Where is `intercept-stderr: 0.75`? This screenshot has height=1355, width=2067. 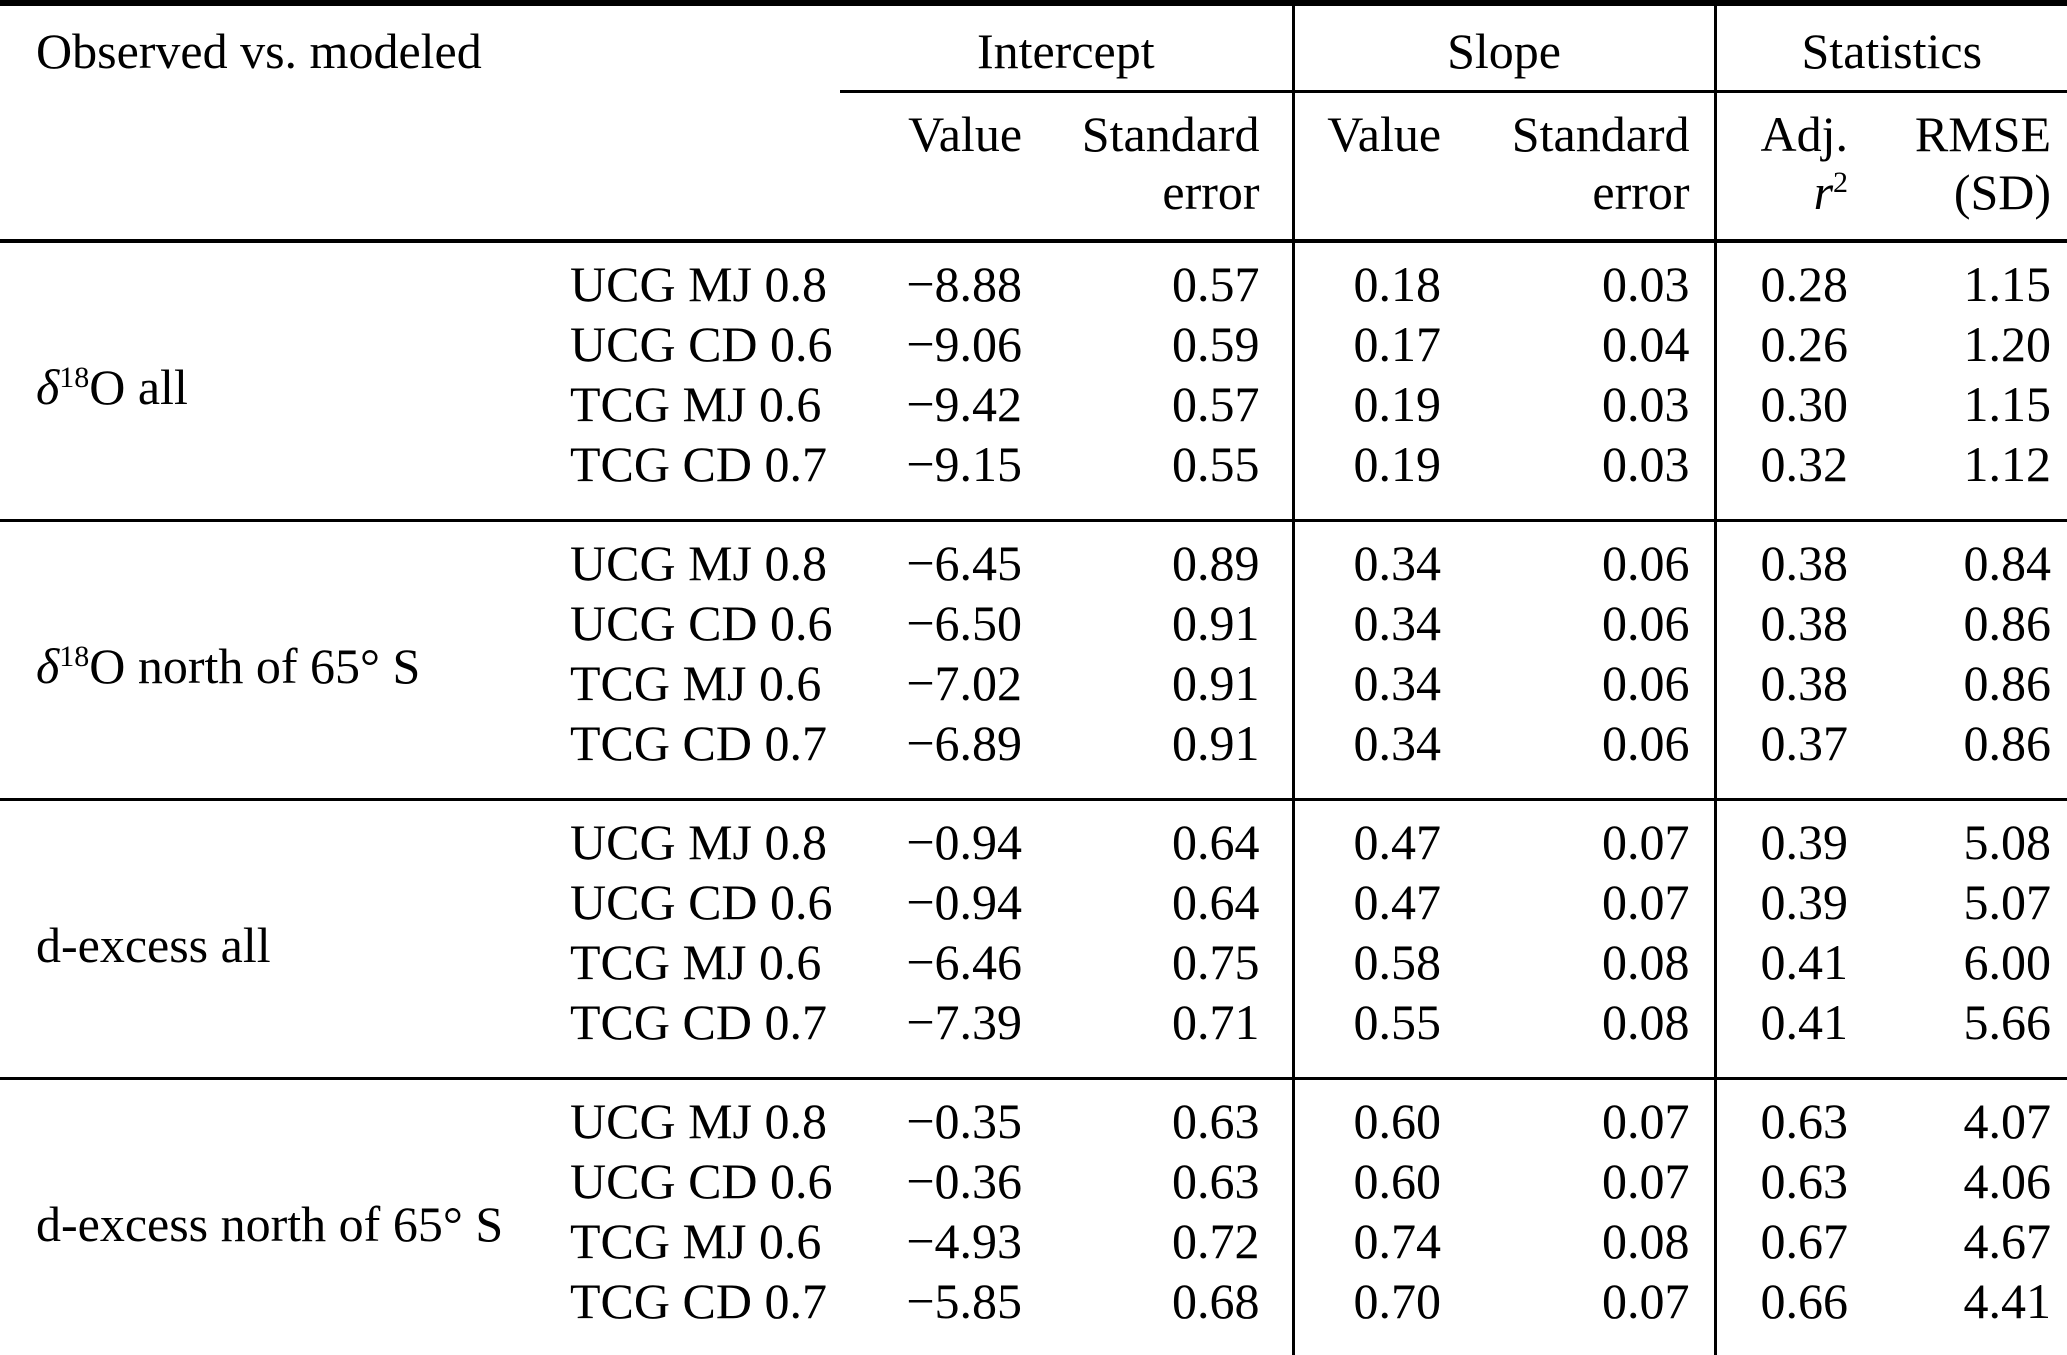
intercept-stderr: 0.75 is located at coordinates (1216, 962).